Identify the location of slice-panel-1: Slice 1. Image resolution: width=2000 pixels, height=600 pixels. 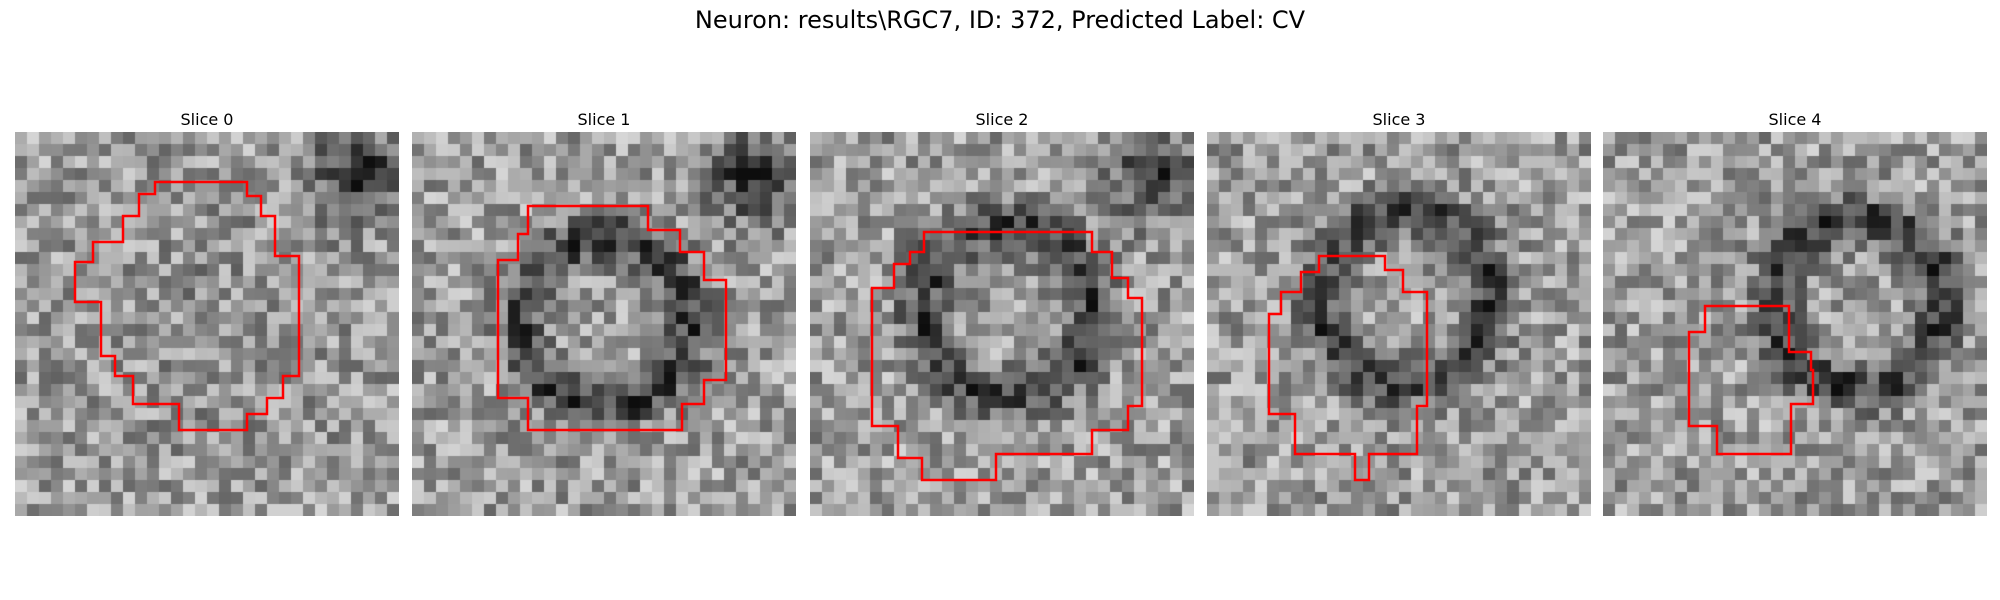
(604, 312).